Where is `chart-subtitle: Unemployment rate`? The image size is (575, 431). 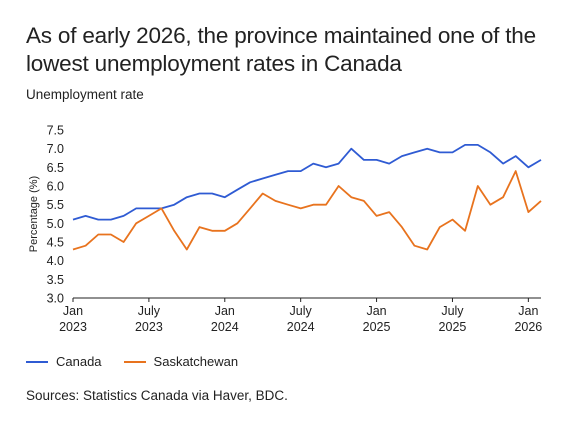 chart-subtitle: Unemployment rate is located at coordinates (85, 94).